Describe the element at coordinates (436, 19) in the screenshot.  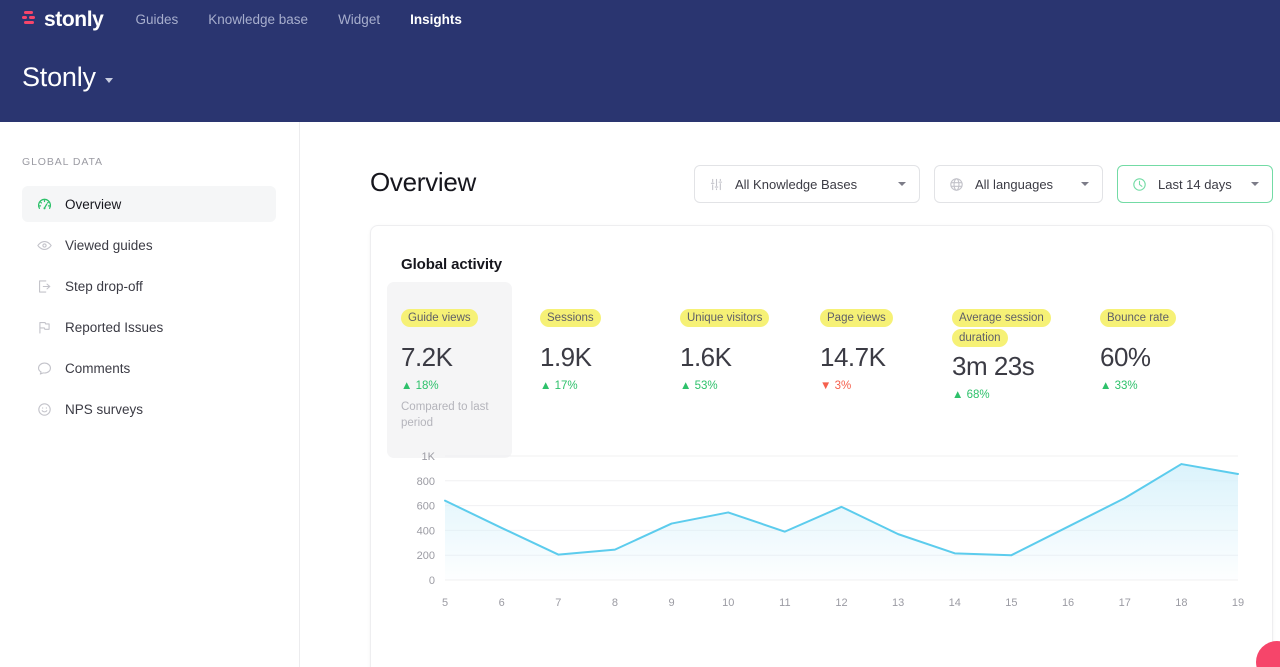
I see `nav-link-insights: Insights` at that location.